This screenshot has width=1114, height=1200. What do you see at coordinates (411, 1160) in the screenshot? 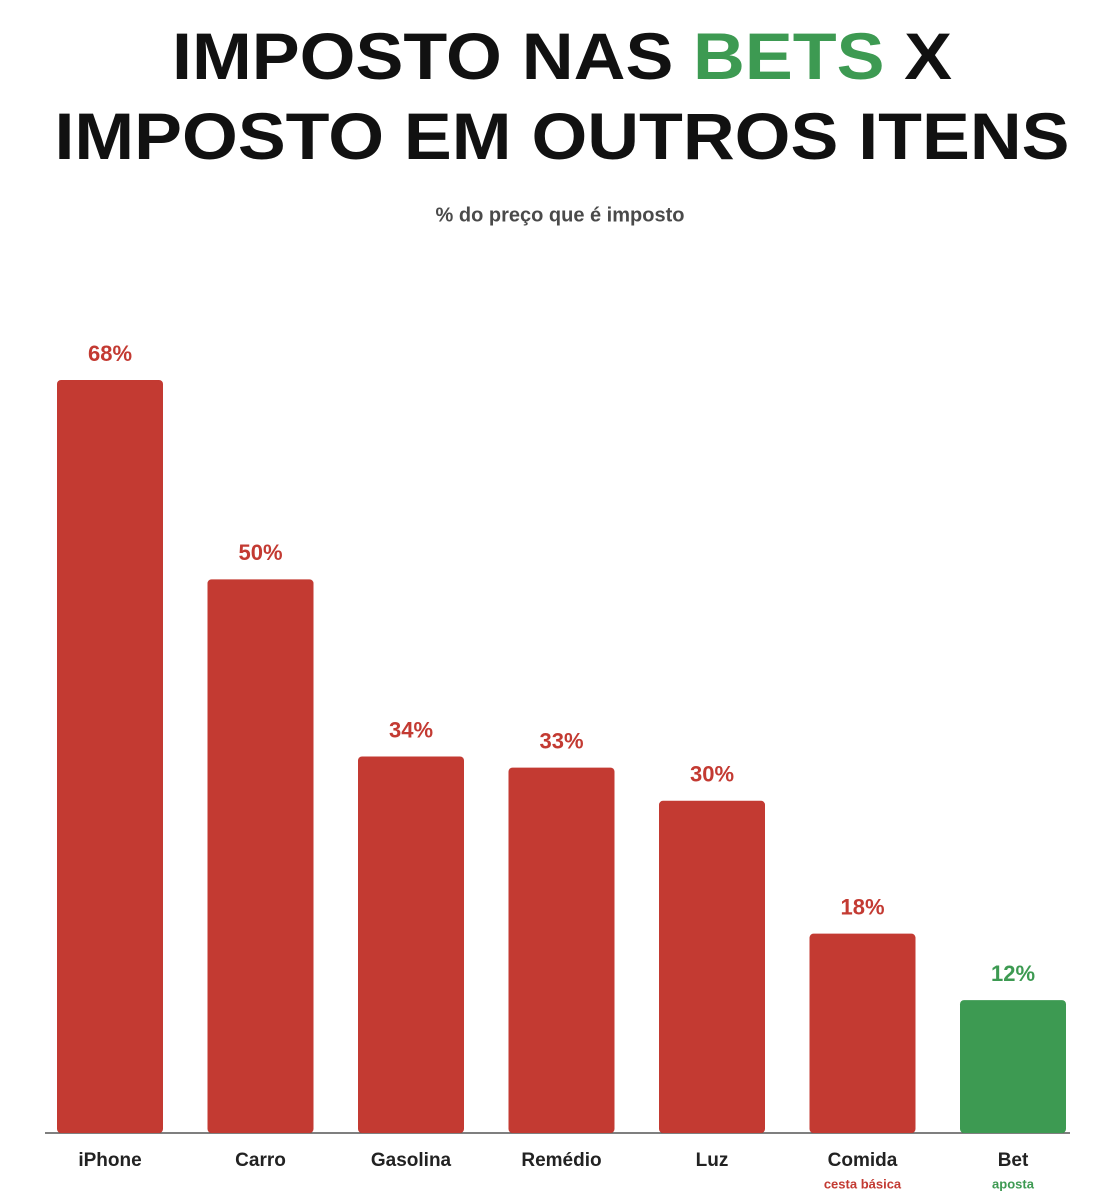
I see `x-tick-label: Gasolina` at bounding box center [411, 1160].